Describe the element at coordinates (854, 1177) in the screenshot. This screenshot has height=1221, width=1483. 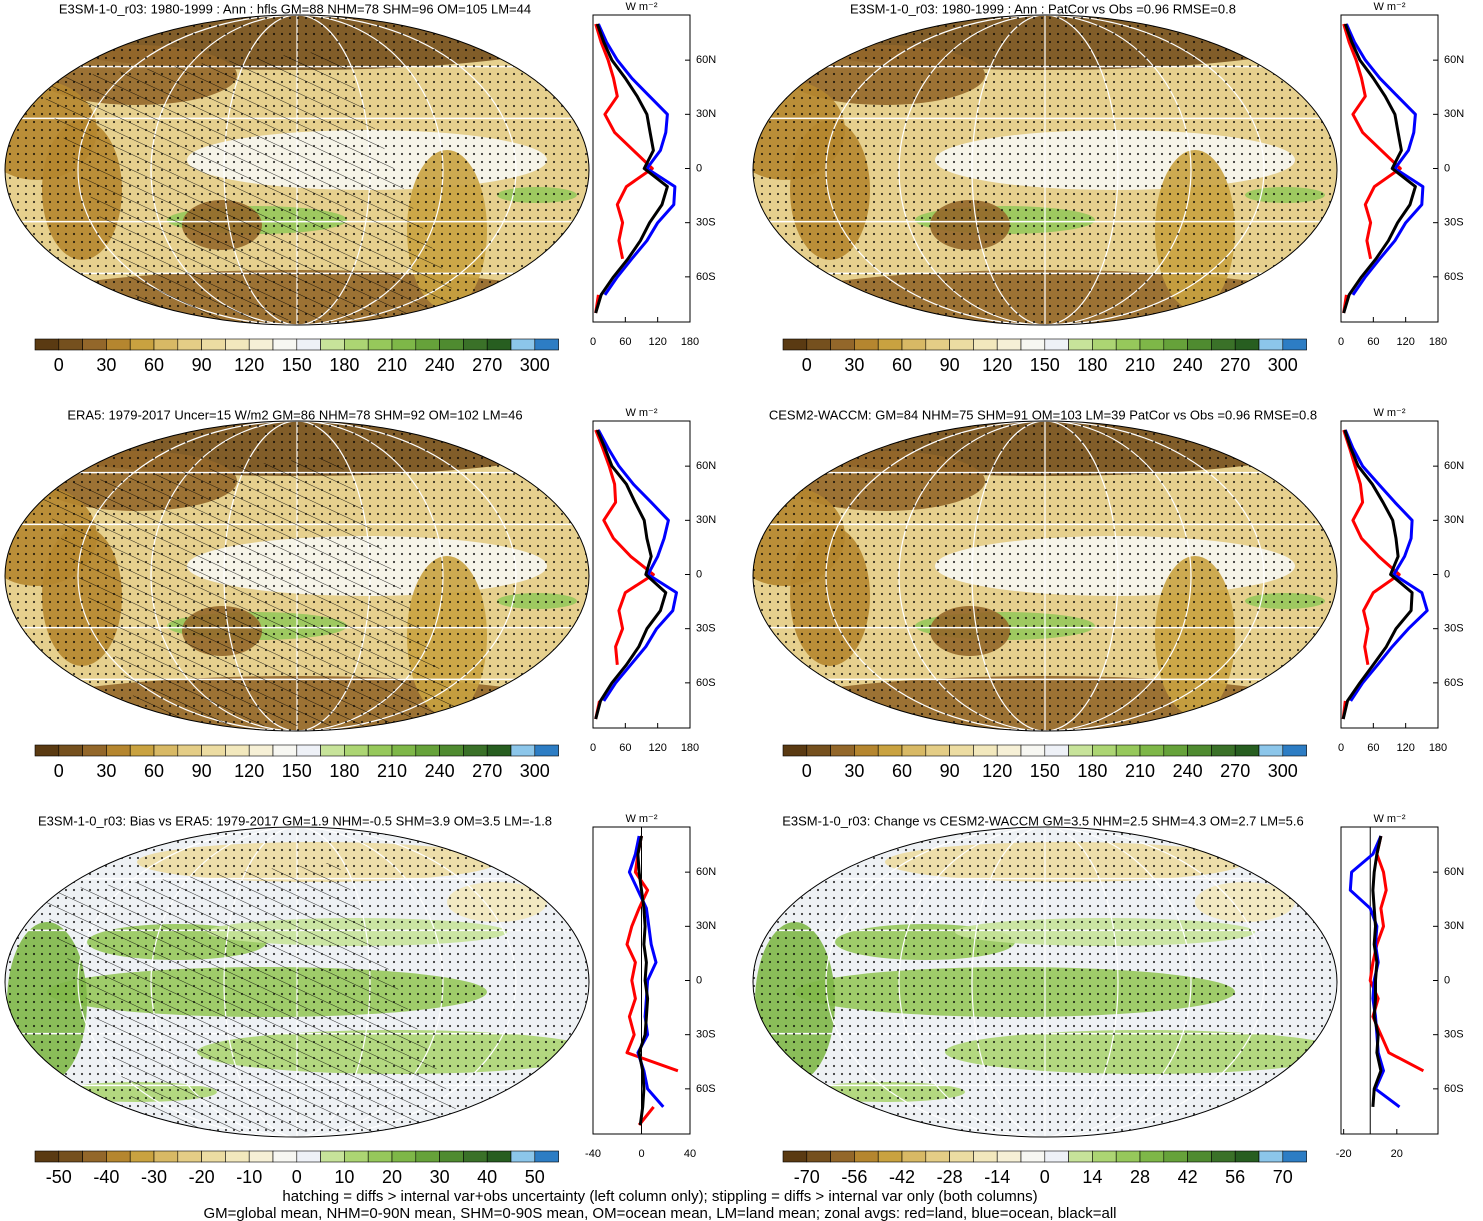
I see `colorbar-label: -56` at that location.